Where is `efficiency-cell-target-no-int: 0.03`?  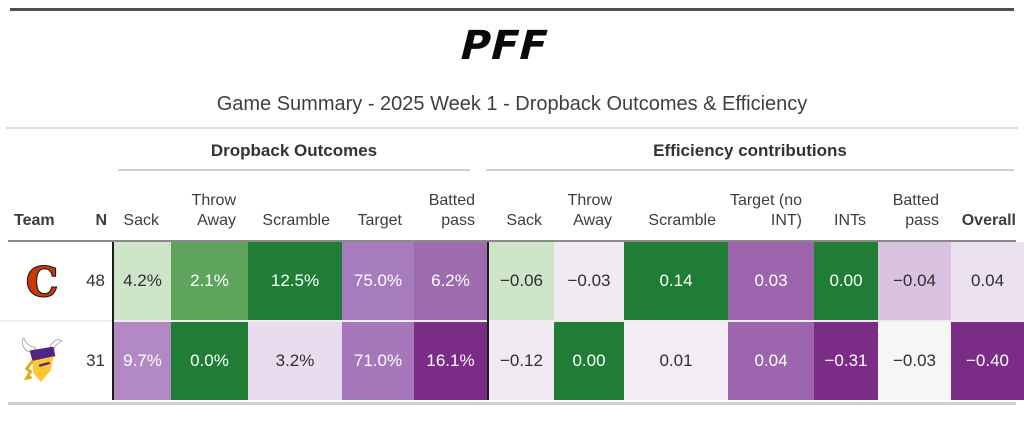
efficiency-cell-target-no-int: 0.03 is located at coordinates (771, 281).